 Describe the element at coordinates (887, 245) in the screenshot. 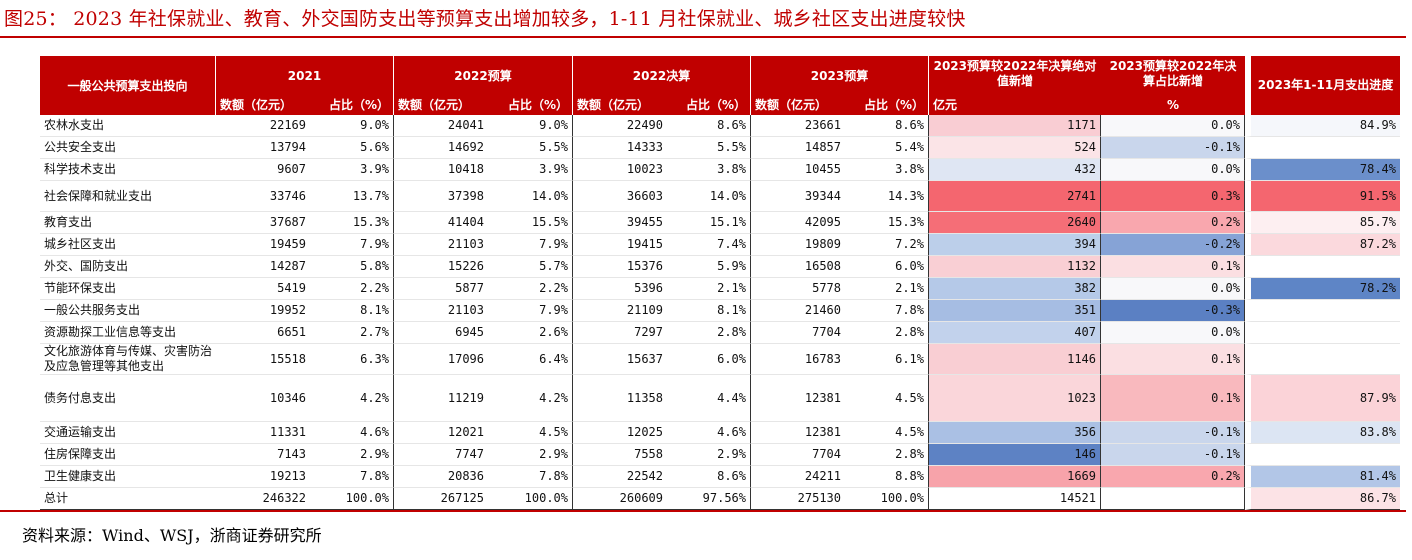

I see `cell-share-2023-budget: 7.2%` at that location.